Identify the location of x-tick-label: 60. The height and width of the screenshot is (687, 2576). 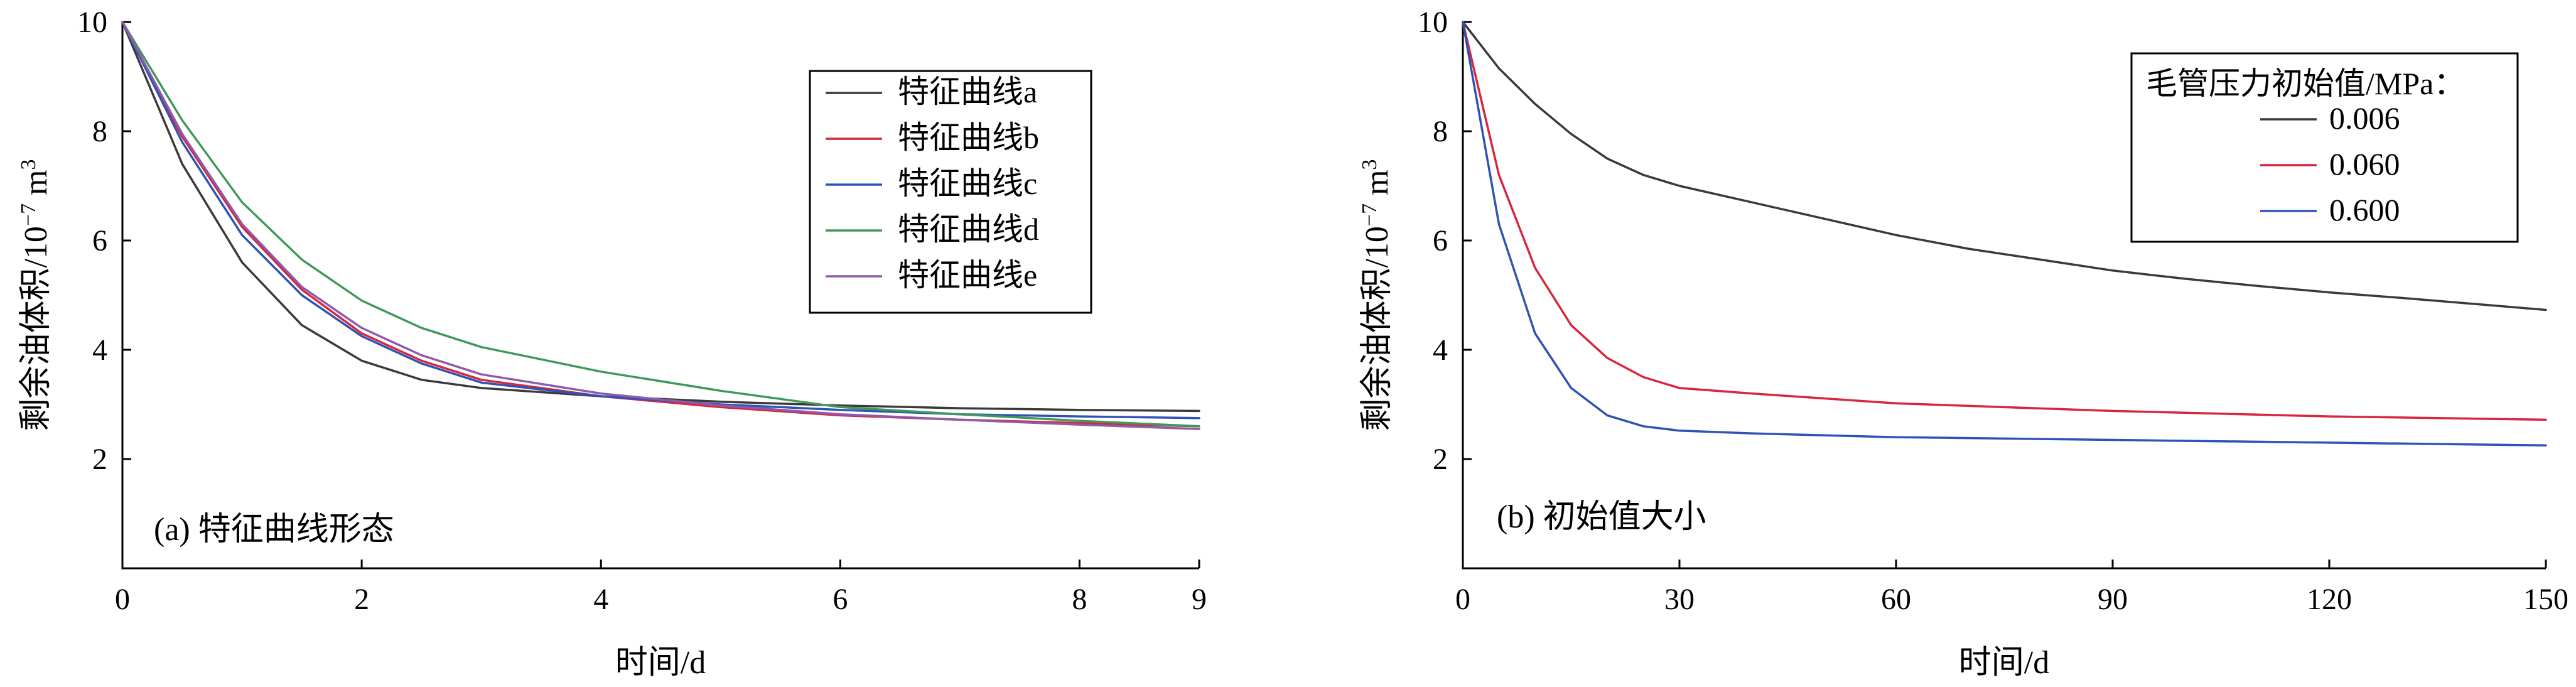
(1896, 599).